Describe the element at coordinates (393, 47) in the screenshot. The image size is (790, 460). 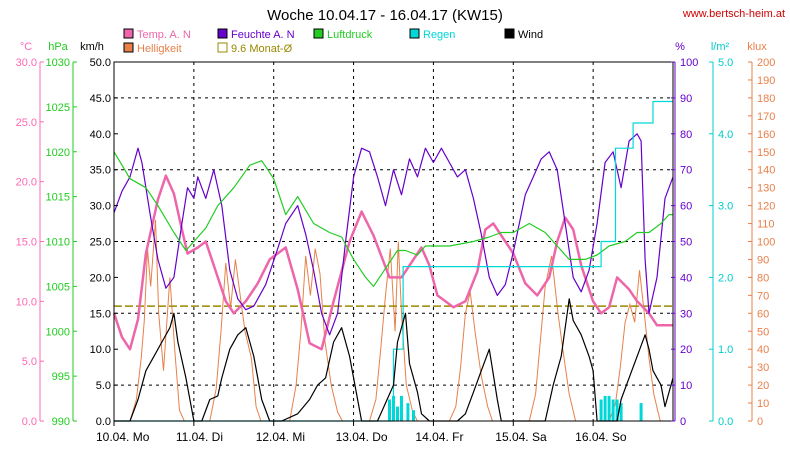
I see `axis-units: °C hPa km/h% l/m² klux` at that location.